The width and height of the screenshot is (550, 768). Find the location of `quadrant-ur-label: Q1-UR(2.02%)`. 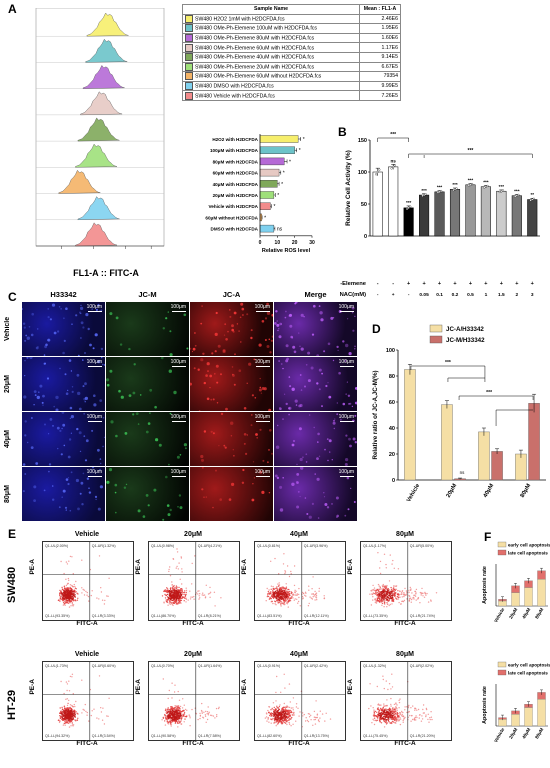

quadrant-ur-label: Q1-UR(2.02%) is located at coordinates (421, 666).